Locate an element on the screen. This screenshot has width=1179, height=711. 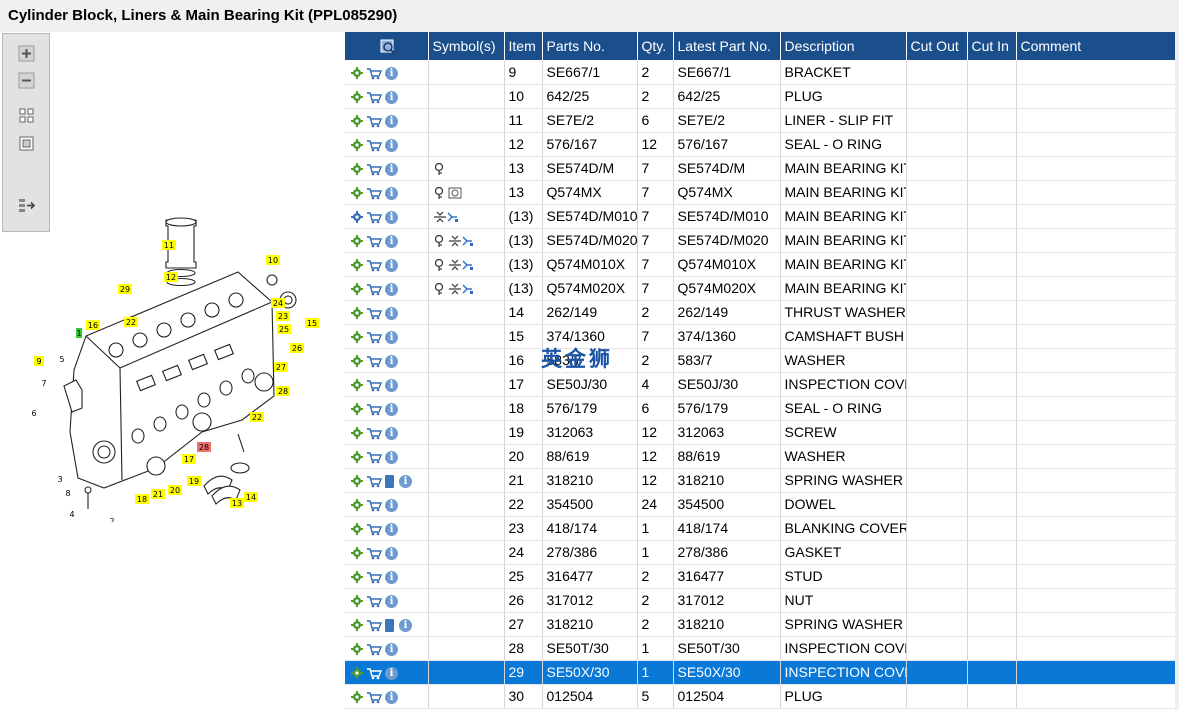
table-row: i 23 418/174 1 418/174 BLANKING COVER is located at coordinates (760, 528).